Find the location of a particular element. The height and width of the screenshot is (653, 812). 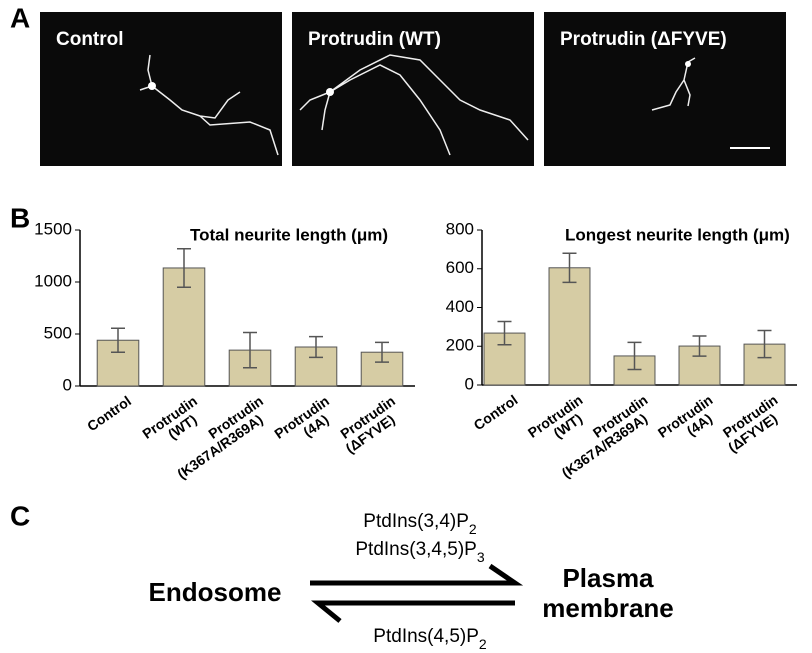

lipid-name: PtdIns(3,4)P is located at coordinates (416, 521).